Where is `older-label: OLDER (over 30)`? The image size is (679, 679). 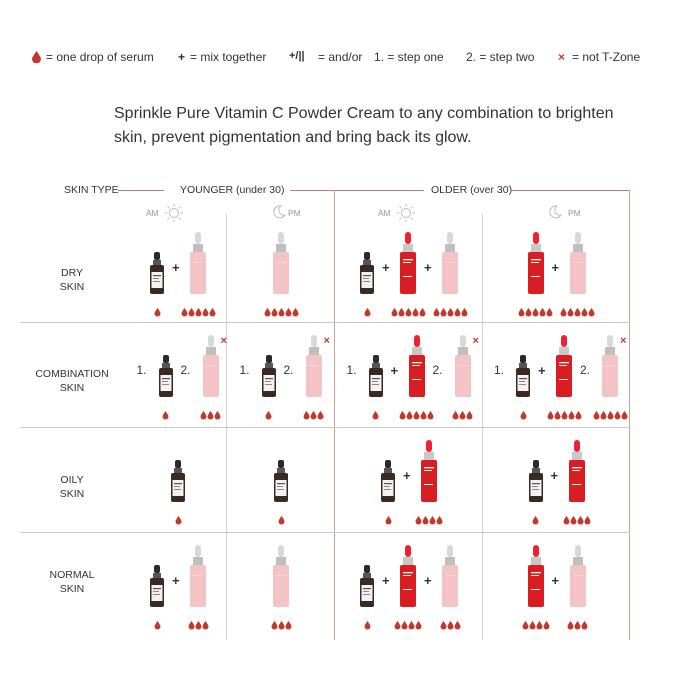 older-label: OLDER (over 30) is located at coordinates (472, 190).